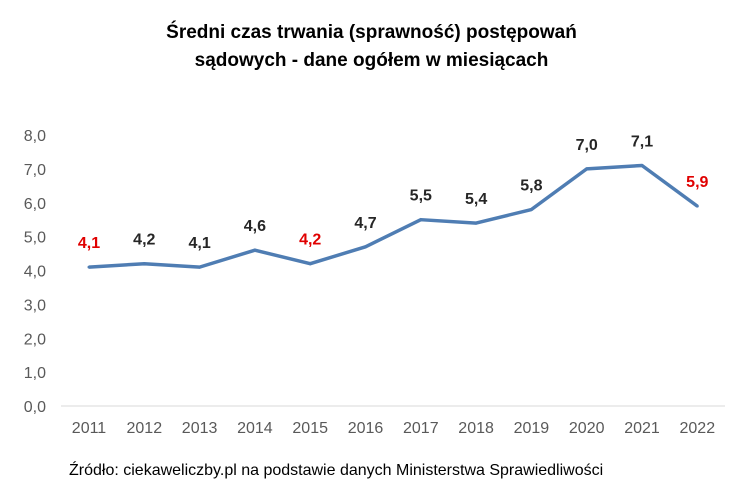  What do you see at coordinates (642, 141) in the screenshot?
I see `data-label: 7,1` at bounding box center [642, 141].